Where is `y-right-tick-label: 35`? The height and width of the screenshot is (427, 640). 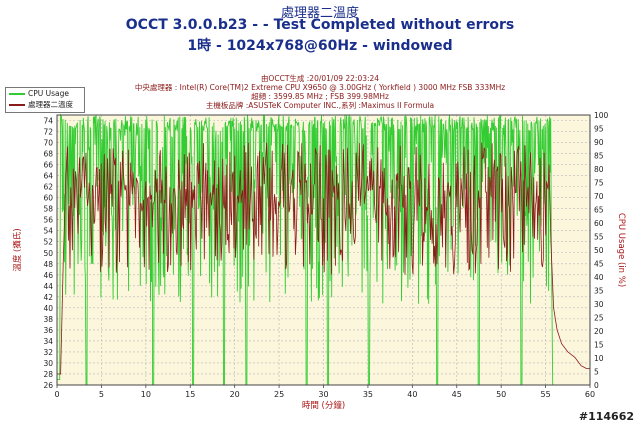 y-right-tick-label: 35 is located at coordinates (599, 291).